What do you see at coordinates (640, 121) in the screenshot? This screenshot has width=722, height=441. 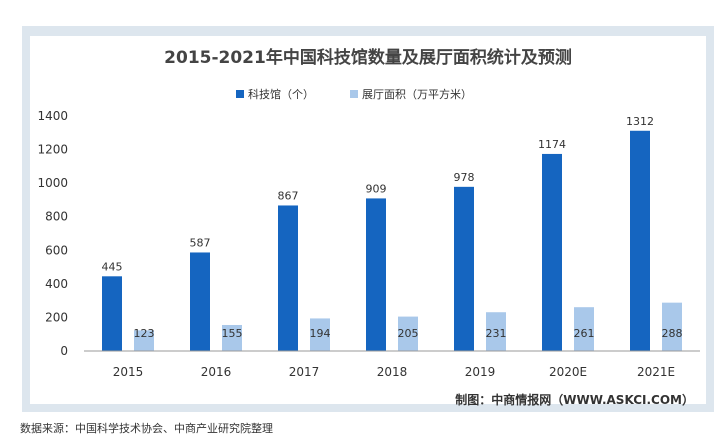 I see `data-label-series-1: 1312` at bounding box center [640, 121].